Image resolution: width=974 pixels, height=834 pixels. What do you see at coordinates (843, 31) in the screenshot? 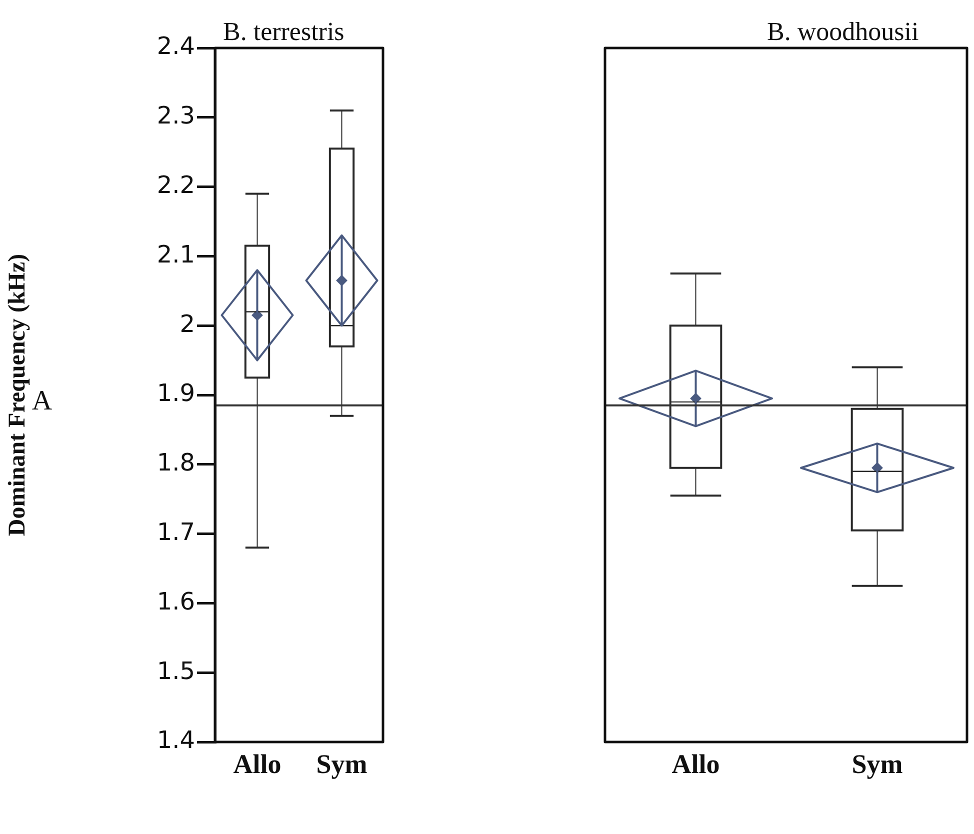
I see `chart-title: B. woodhousii` at bounding box center [843, 31].